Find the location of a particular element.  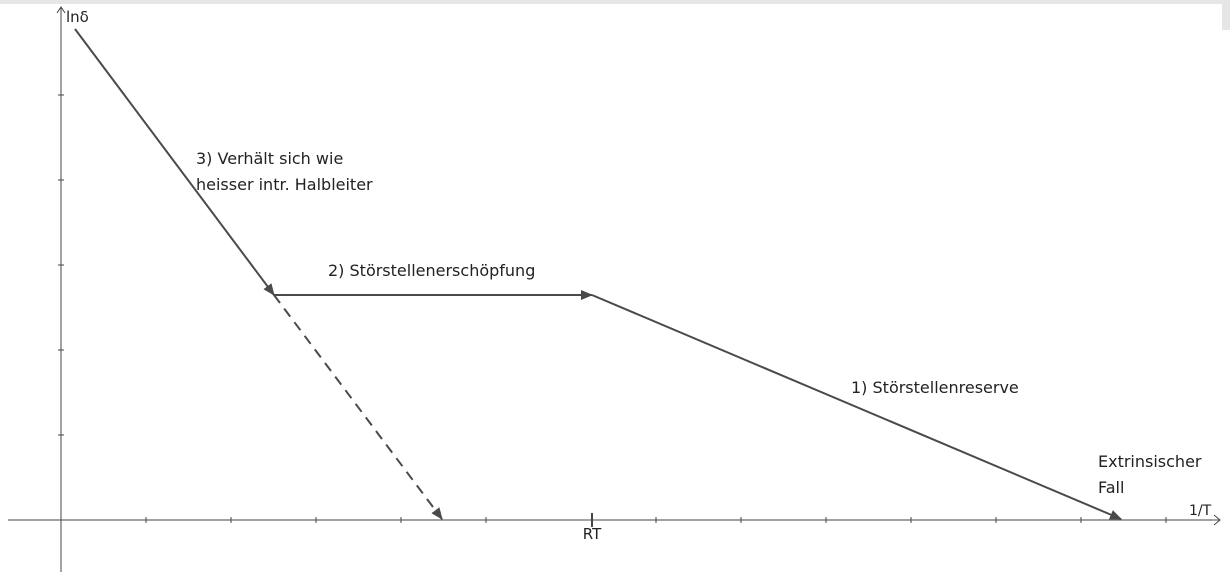

intrinsic-line is located at coordinates (174, 162).